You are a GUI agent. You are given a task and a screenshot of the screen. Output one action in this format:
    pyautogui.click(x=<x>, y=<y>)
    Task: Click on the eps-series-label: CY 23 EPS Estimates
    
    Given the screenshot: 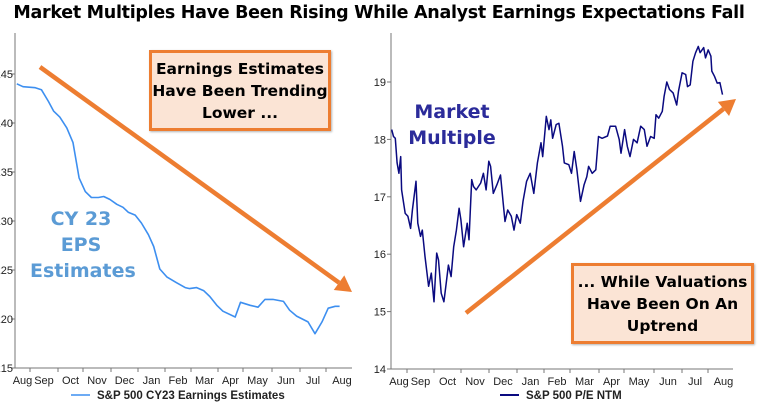 What is the action you would take?
    pyautogui.click(x=83, y=245)
    